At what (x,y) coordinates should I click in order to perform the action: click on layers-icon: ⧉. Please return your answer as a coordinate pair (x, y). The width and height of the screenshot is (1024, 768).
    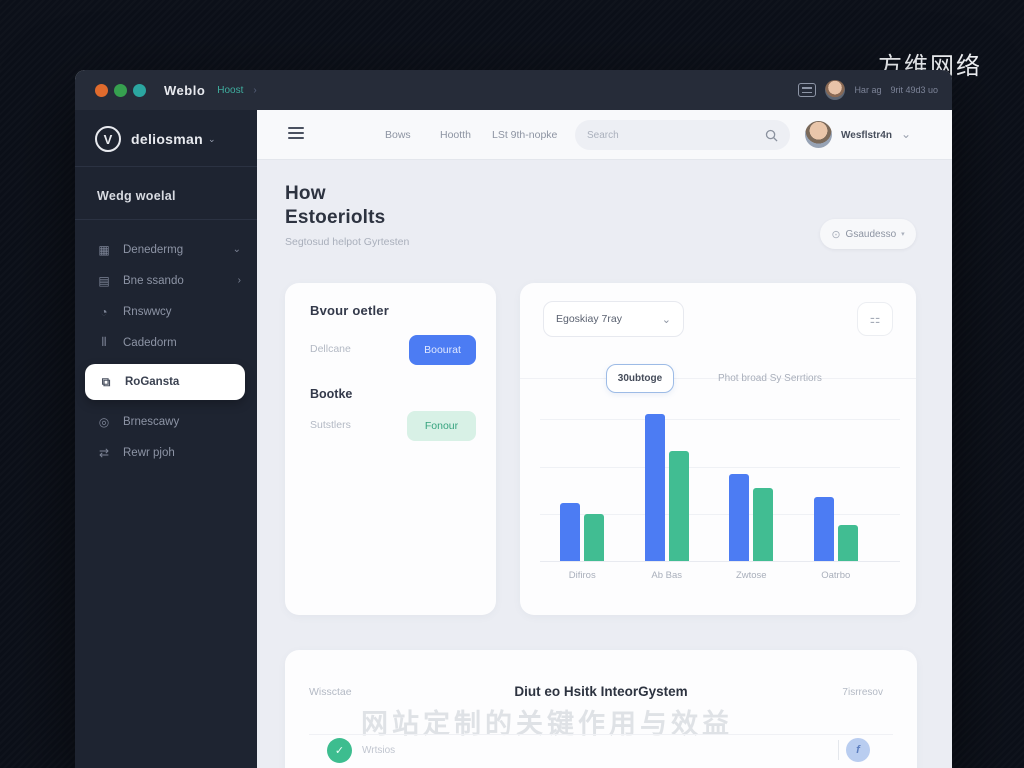
    Looking at the image, I should click on (106, 381).